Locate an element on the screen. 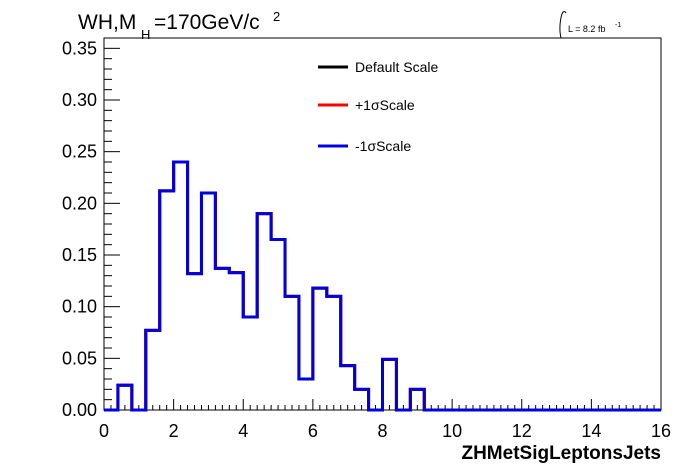  x-tick-labels: 0 2 4 6 8 10 12 14 16 is located at coordinates (385, 431).